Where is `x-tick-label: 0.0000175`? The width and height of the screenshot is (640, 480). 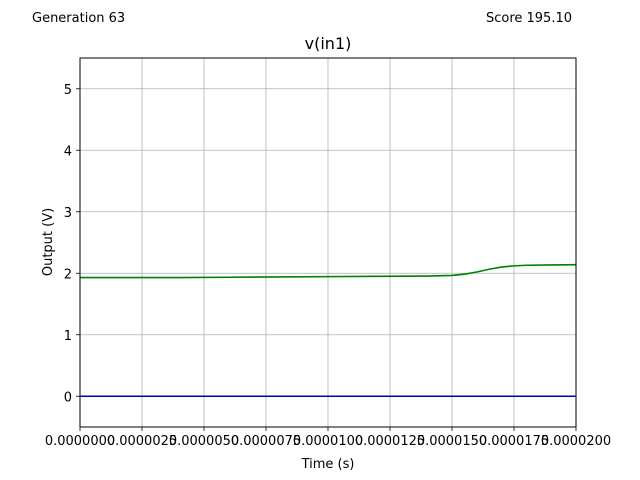
x-tick-label: 0.0000175 is located at coordinates (514, 441).